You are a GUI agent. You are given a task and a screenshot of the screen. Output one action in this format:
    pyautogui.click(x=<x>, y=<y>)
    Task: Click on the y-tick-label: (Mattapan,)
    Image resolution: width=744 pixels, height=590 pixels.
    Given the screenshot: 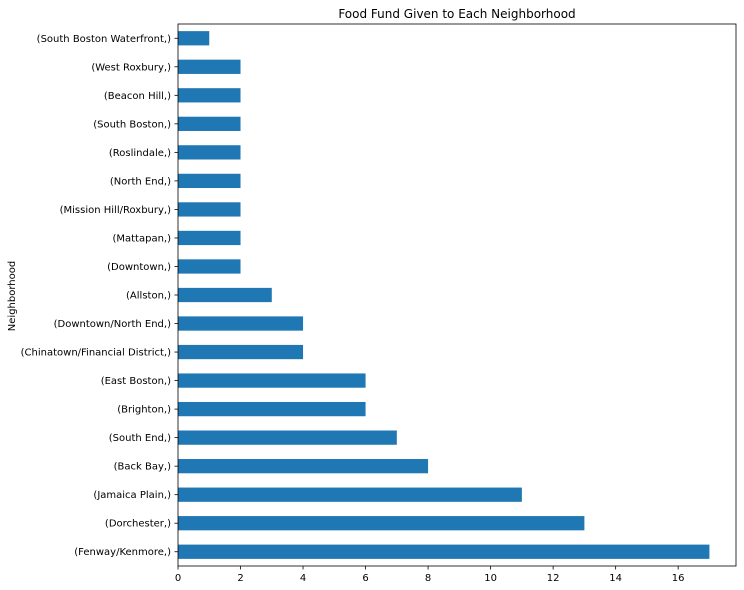 What is the action you would take?
    pyautogui.click(x=141, y=238)
    